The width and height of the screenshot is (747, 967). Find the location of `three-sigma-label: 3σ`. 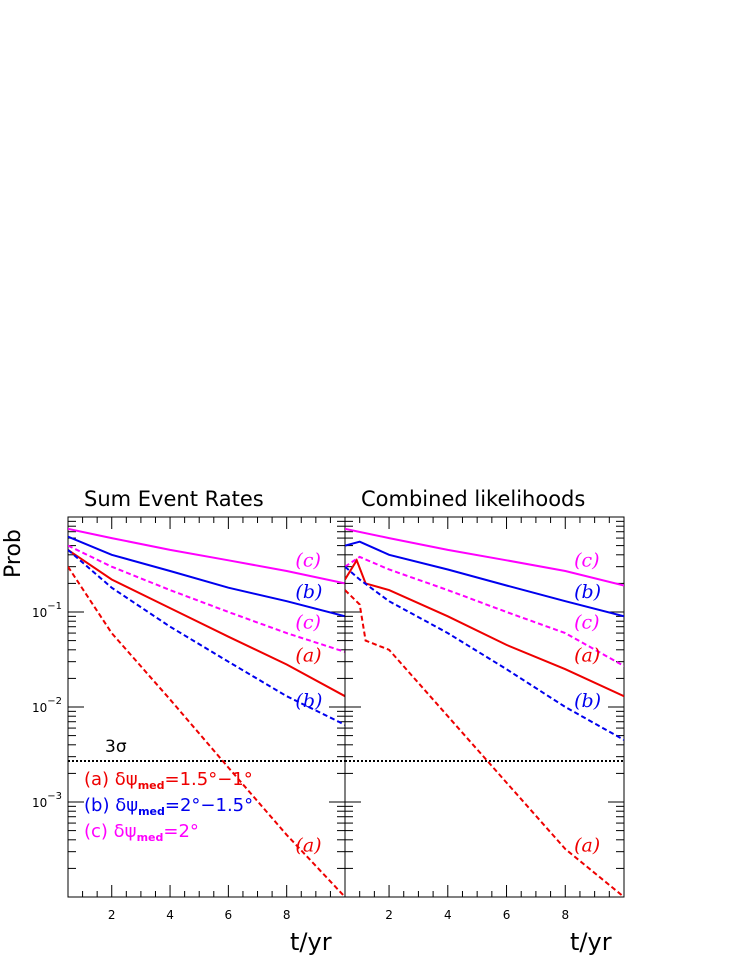

three-sigma-label: 3σ is located at coordinates (116, 747).